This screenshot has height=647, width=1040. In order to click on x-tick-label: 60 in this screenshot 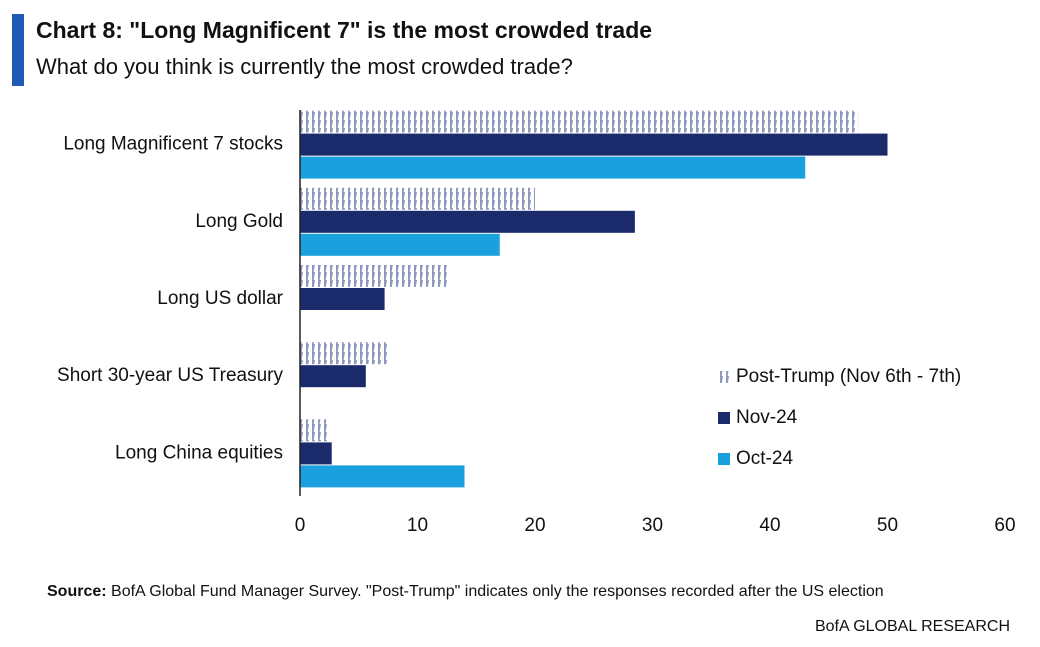, I will do `click(1004, 525)`.